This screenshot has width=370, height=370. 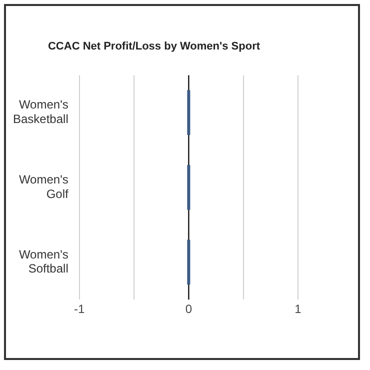 What do you see at coordinates (44, 186) in the screenshot?
I see `y-tick-label: Women's Golf` at bounding box center [44, 186].